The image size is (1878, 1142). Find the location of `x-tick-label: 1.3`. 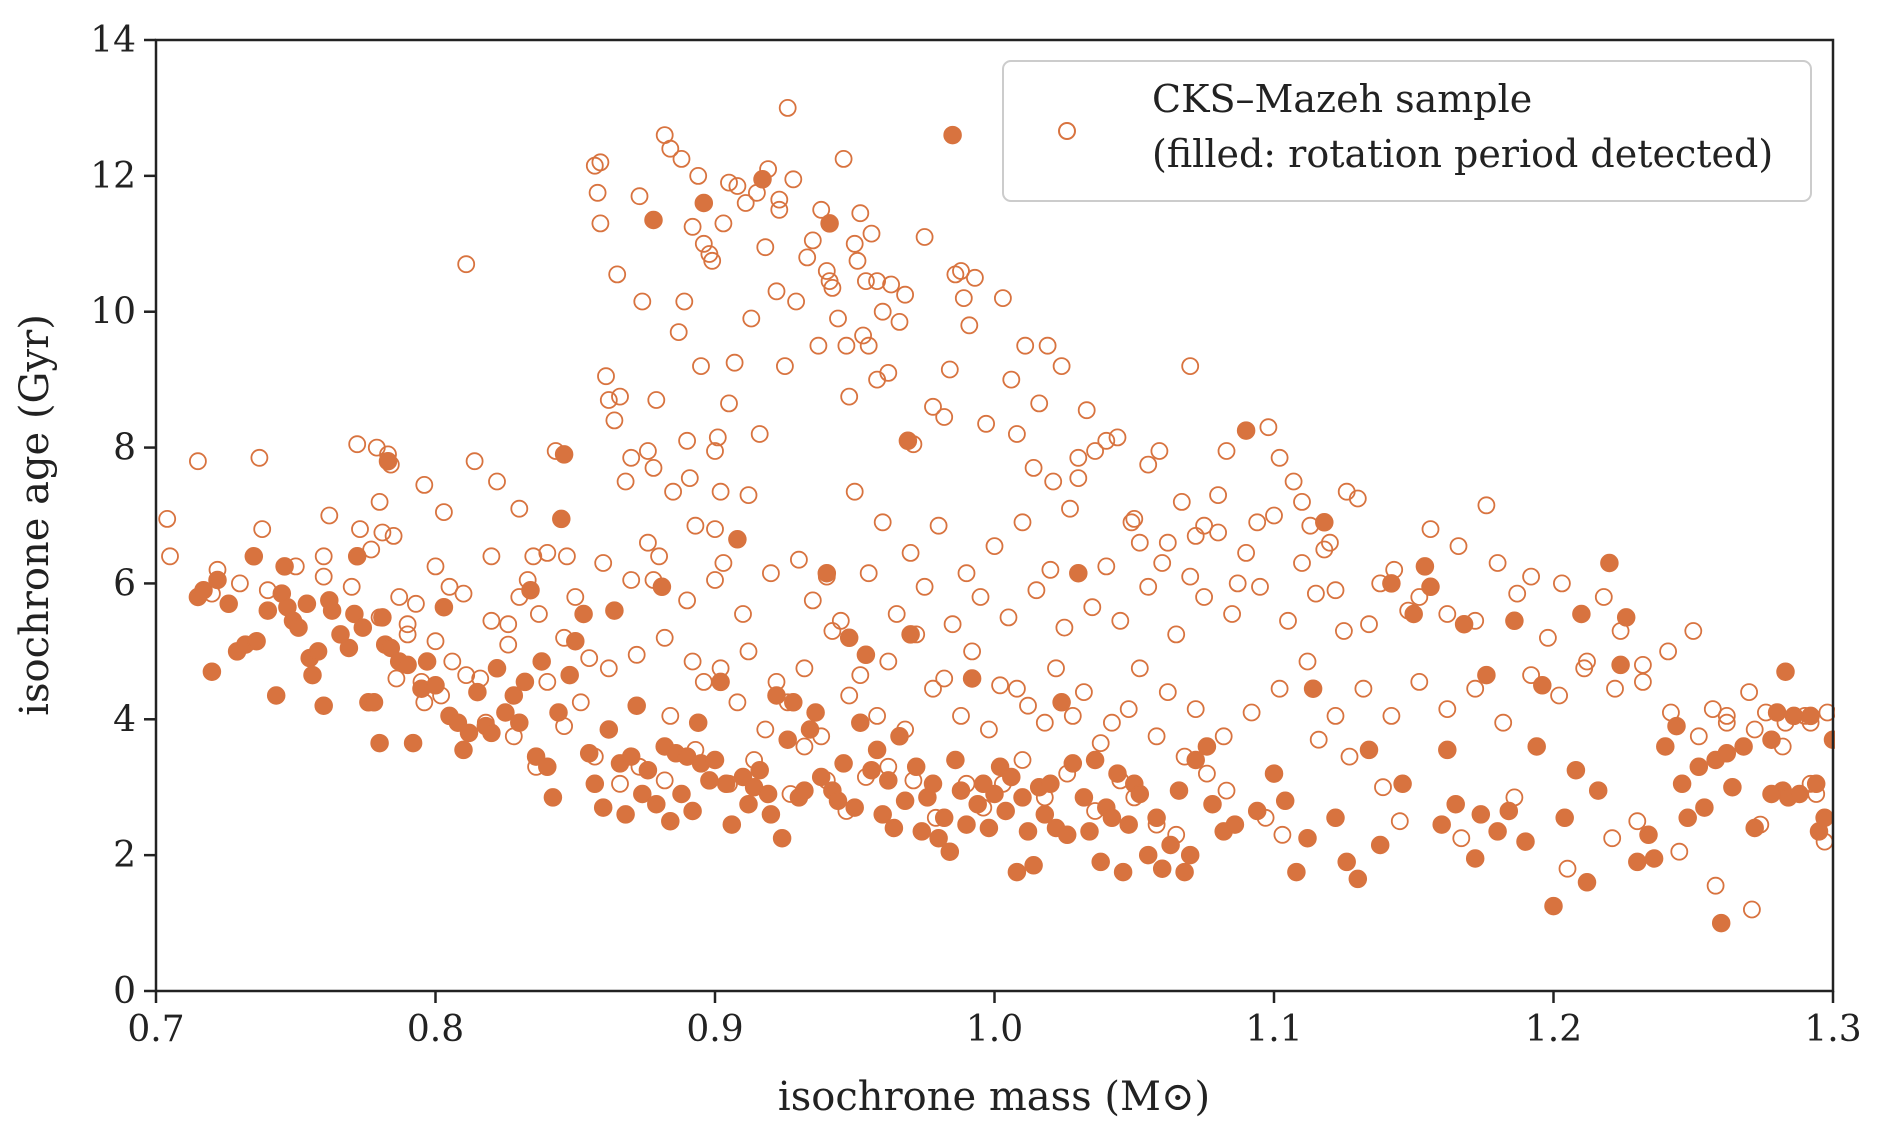

x-tick-label: 1.3 is located at coordinates (1832, 1029).